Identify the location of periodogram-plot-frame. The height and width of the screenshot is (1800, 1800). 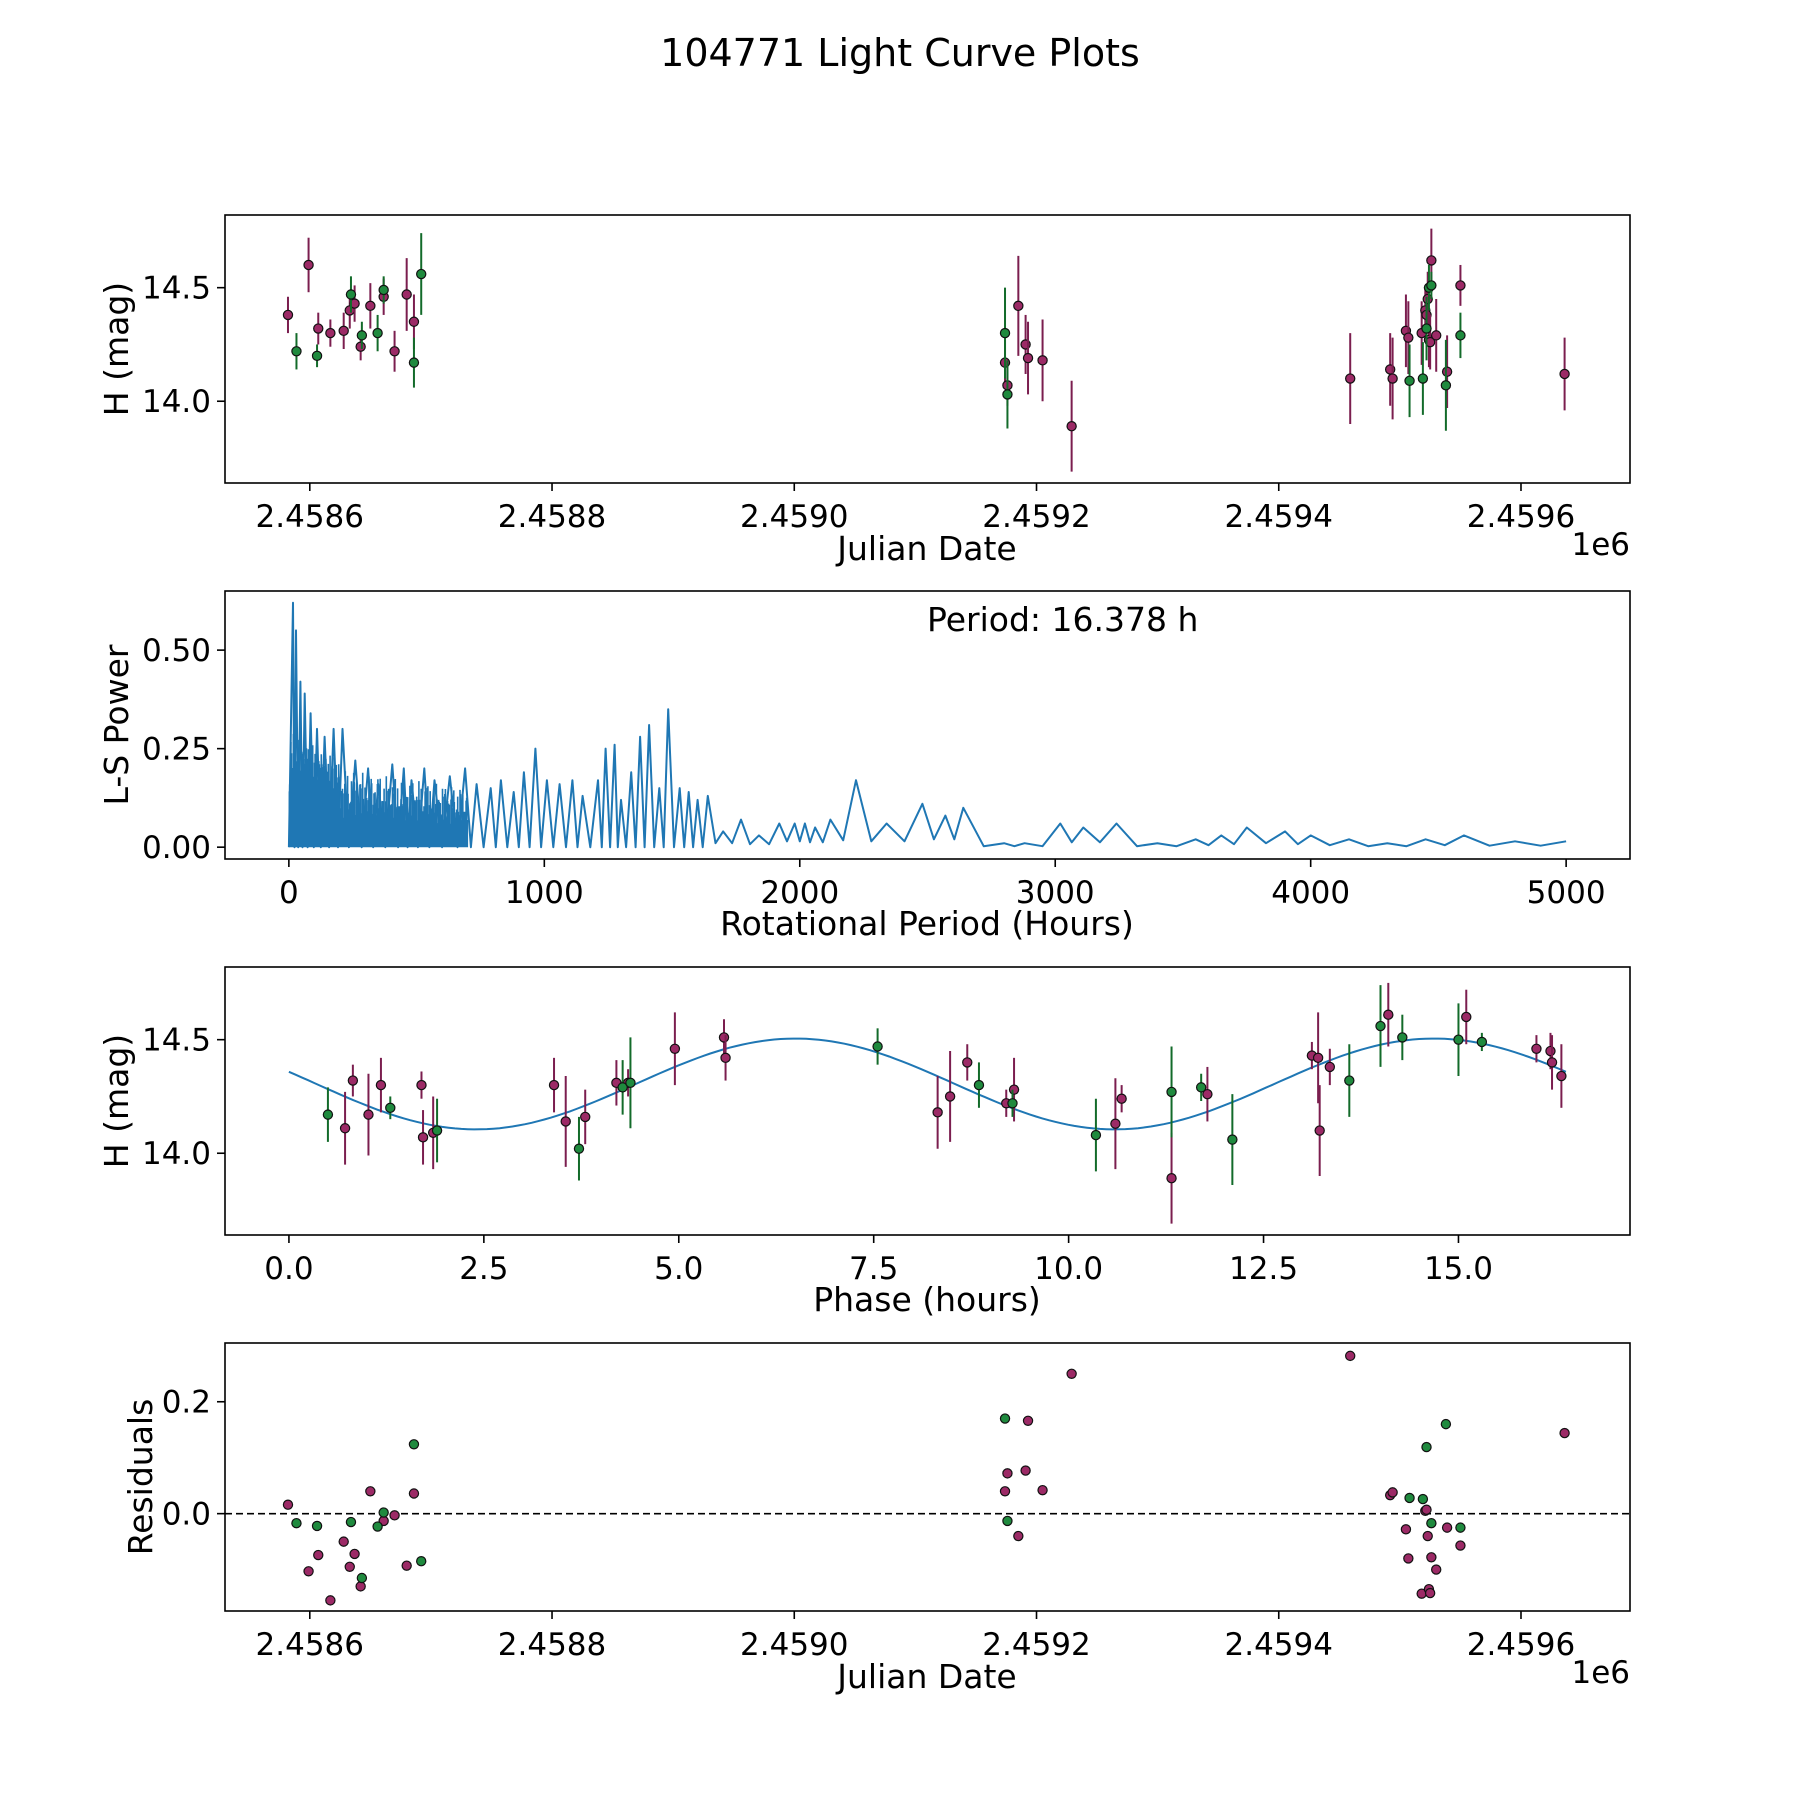
(927, 725).